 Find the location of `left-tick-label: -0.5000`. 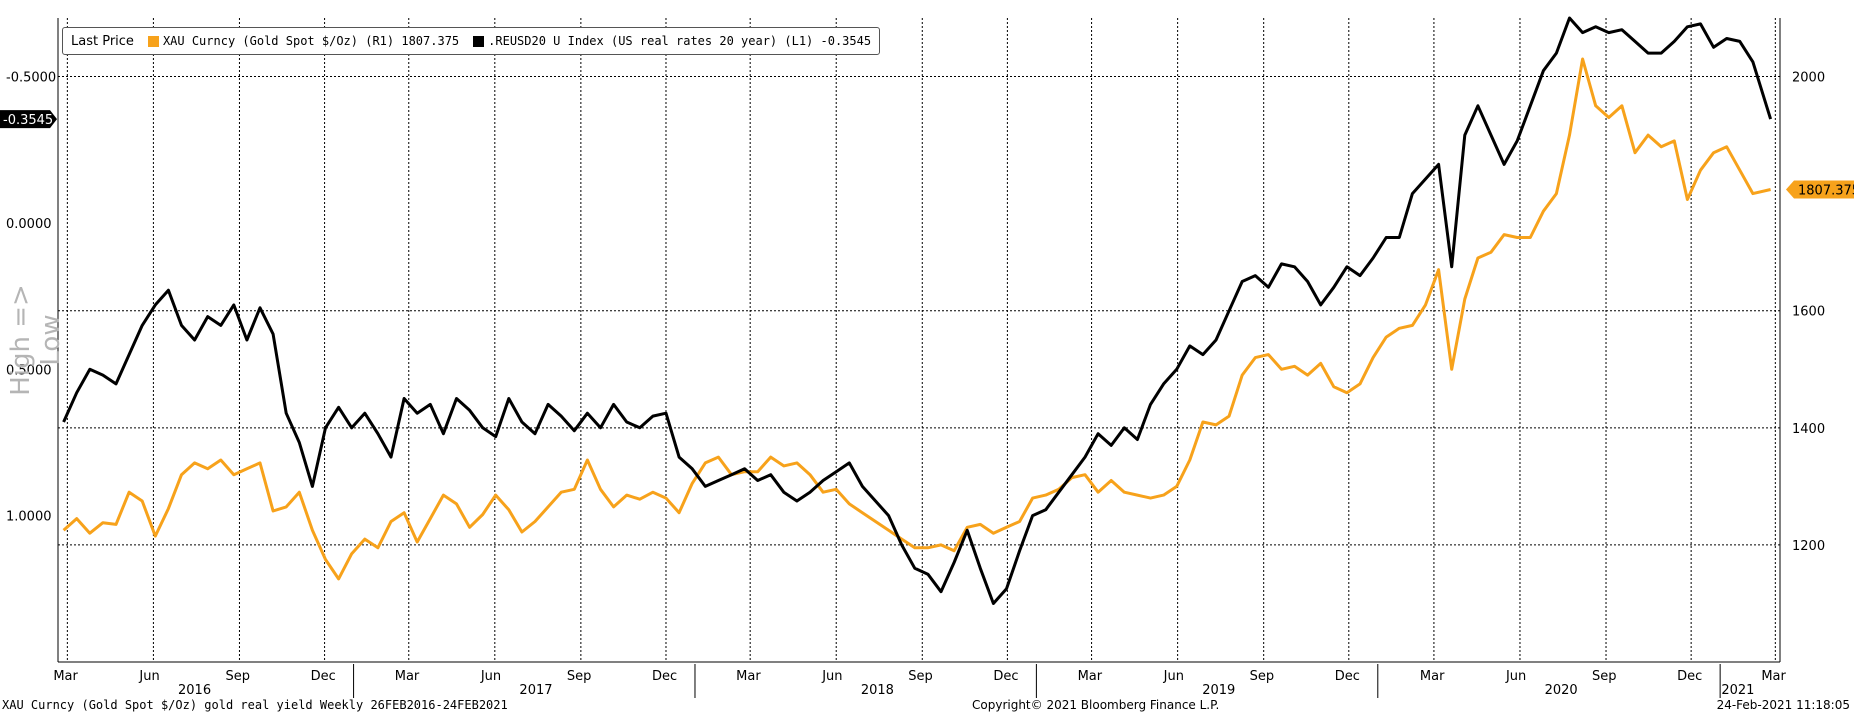

left-tick-label: -0.5000 is located at coordinates (31, 78).